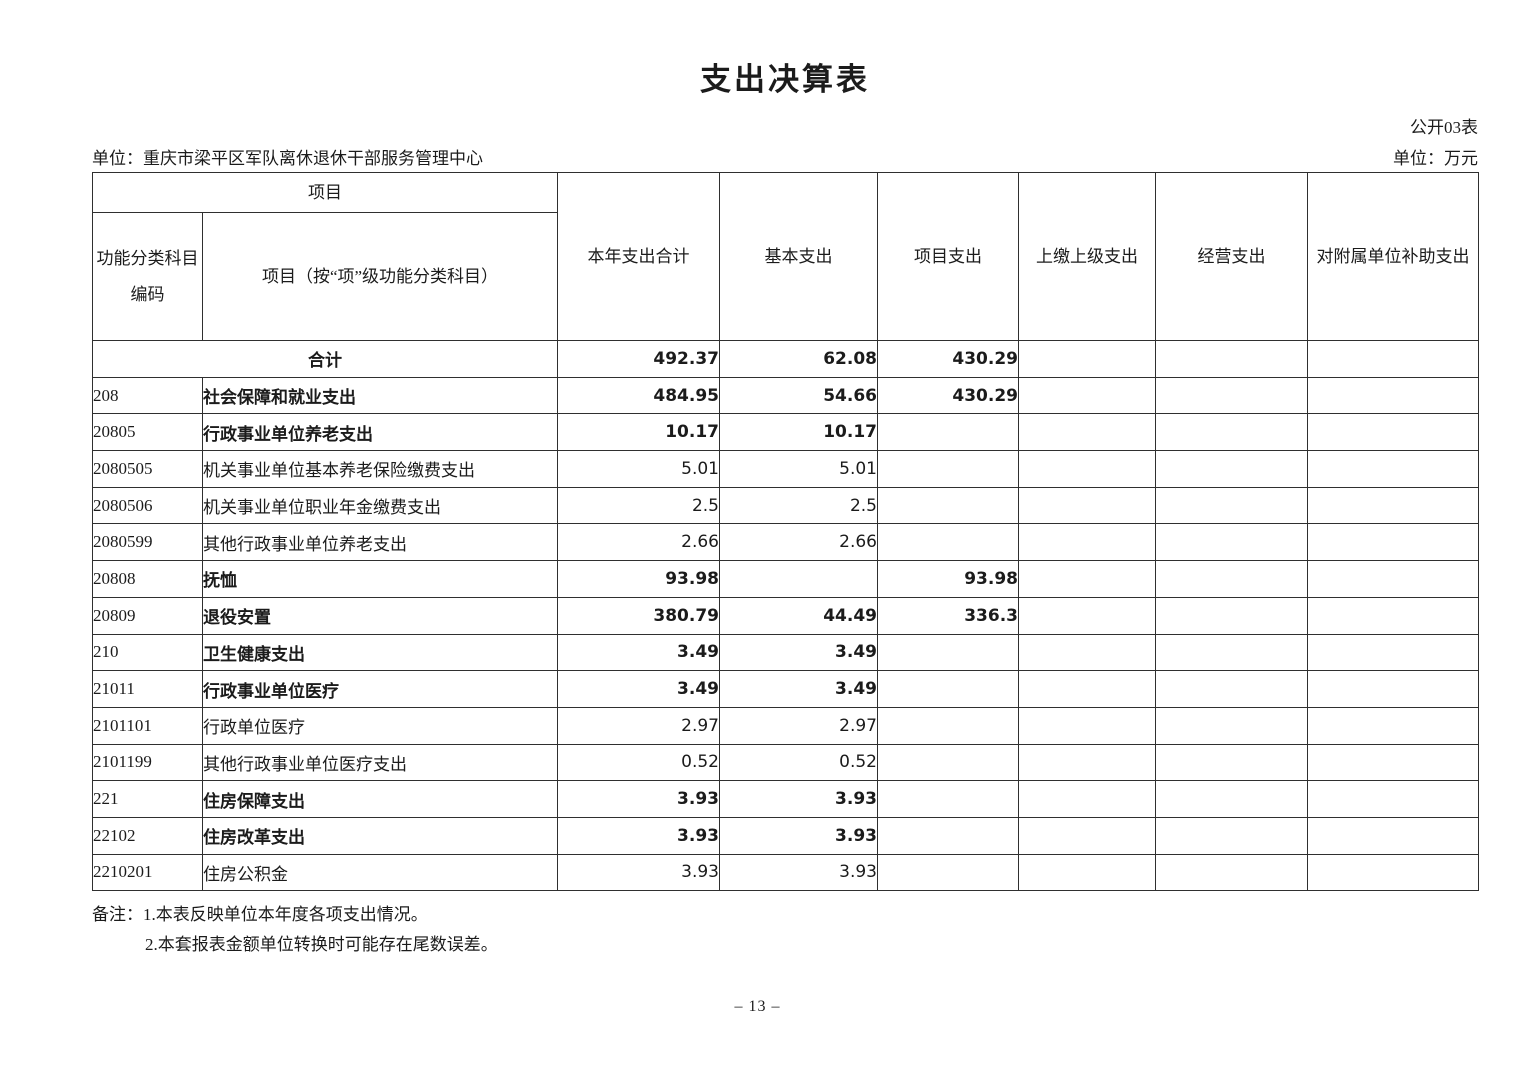 The image size is (1515, 1069). Describe the element at coordinates (380, 872) in the screenshot. I see `row-item-label: 住房公积金` at that location.